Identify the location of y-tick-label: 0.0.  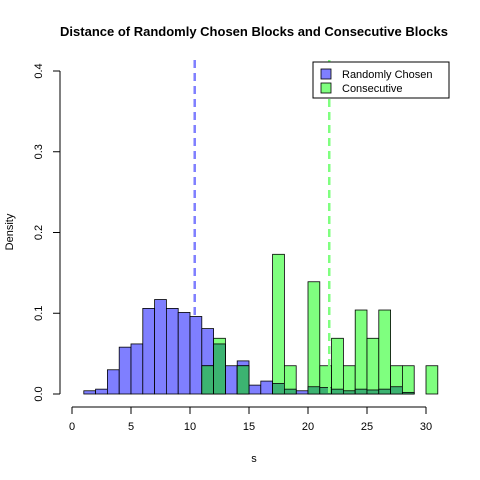
(39, 393).